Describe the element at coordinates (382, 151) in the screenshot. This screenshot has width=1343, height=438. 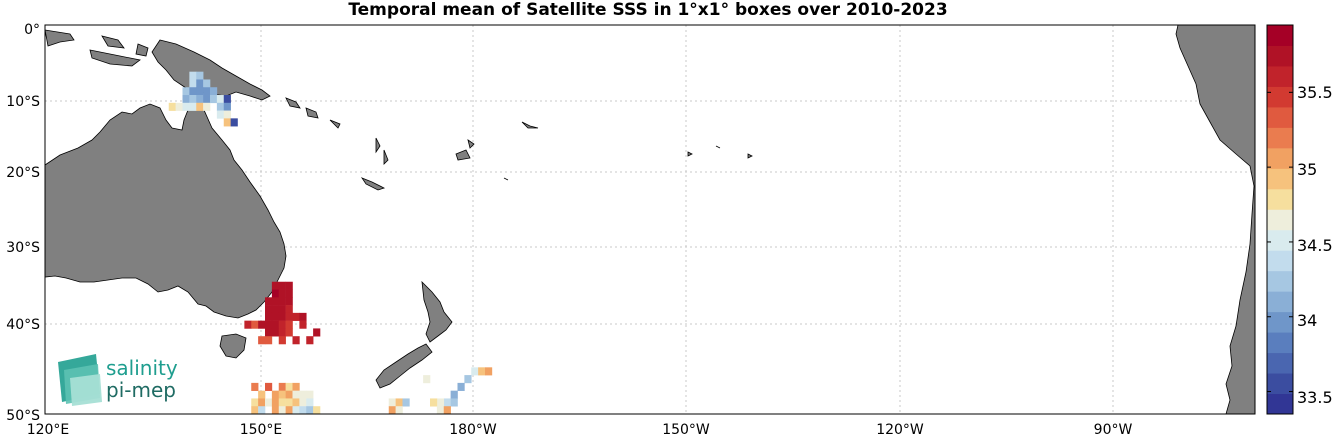
I see `vanuatu-islands` at that location.